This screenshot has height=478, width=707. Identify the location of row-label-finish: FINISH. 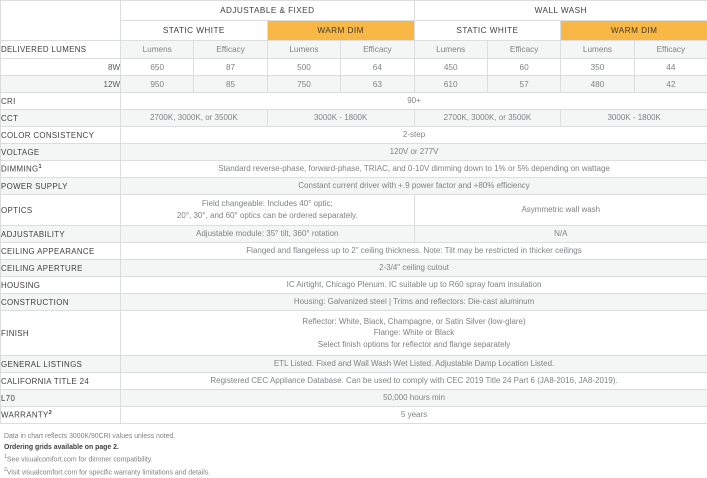
(61, 333).